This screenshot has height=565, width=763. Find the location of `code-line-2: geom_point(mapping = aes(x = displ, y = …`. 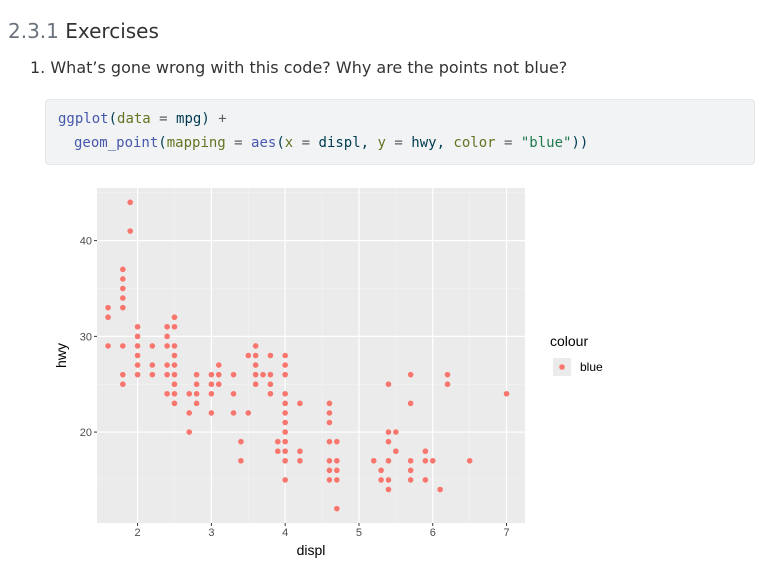

code-line-2: geom_point(mapping = aes(x = displ, y = … is located at coordinates (331, 143).